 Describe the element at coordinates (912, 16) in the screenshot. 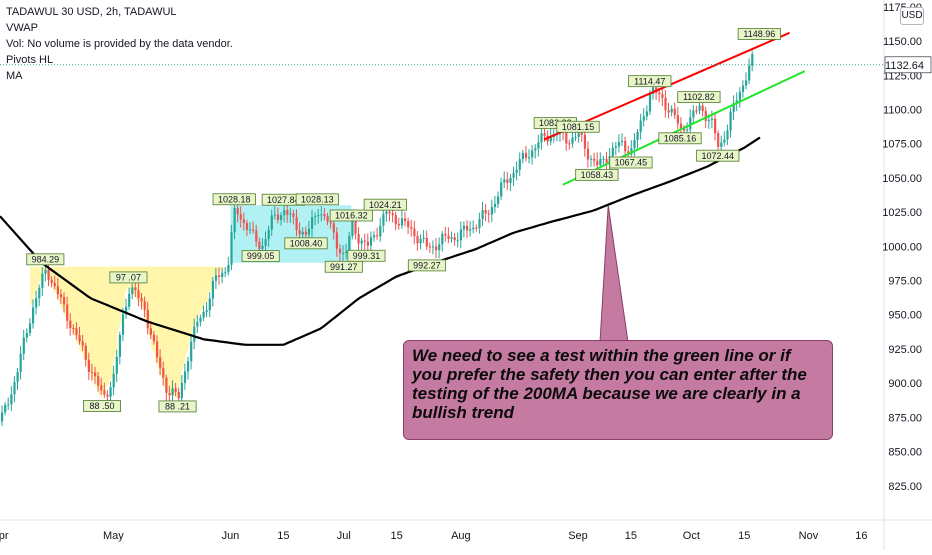

I see `currency-button: USD` at that location.